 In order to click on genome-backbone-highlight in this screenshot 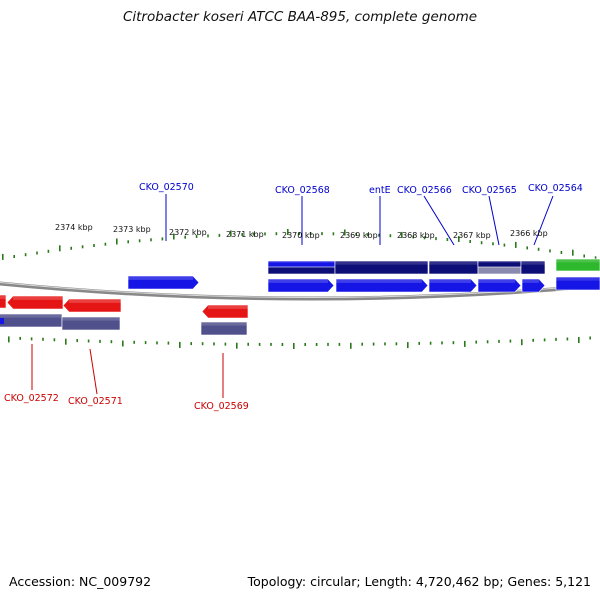, I will do `click(300, 290)`.